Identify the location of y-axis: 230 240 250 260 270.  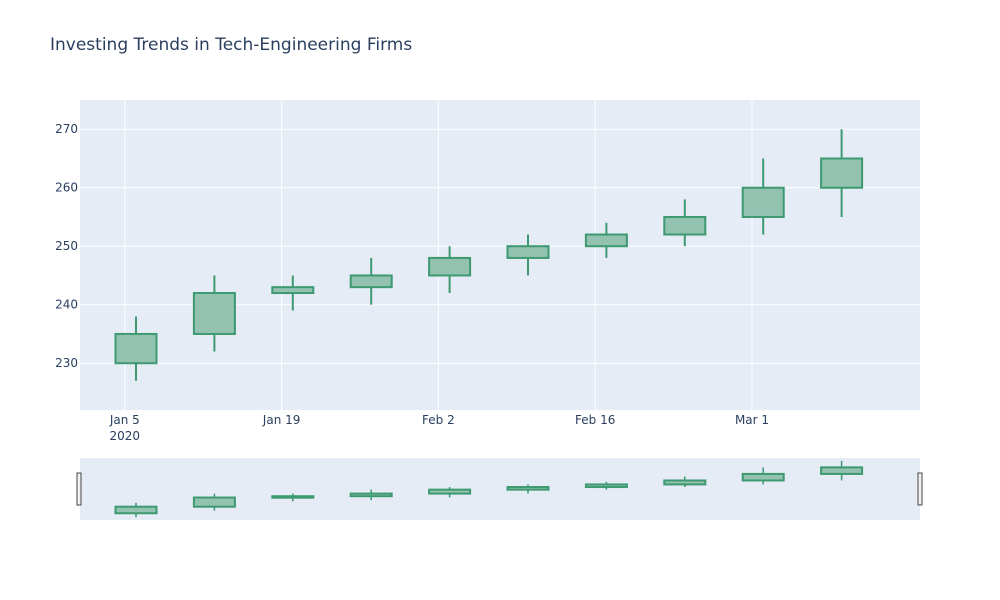
(66, 246).